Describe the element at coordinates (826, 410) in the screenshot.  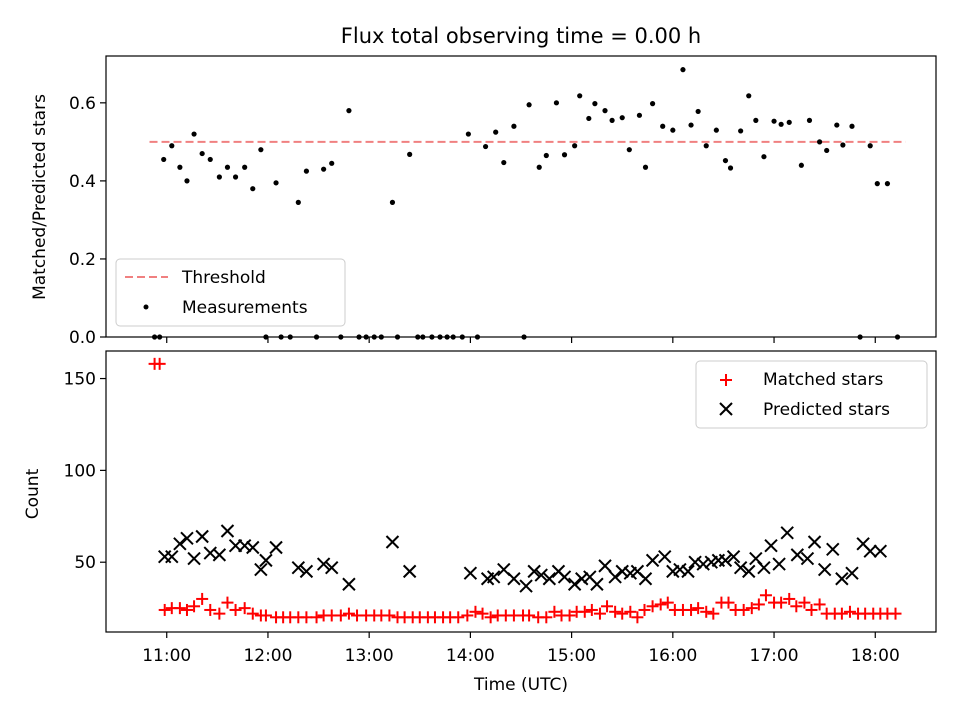
I see `predicted-legend-label: Predicted stars` at that location.